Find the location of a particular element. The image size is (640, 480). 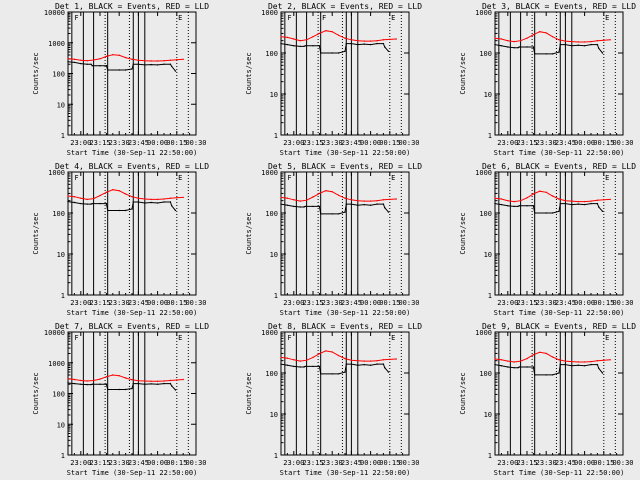

y-tick-label: 10000 is located at coordinates (54, 13).